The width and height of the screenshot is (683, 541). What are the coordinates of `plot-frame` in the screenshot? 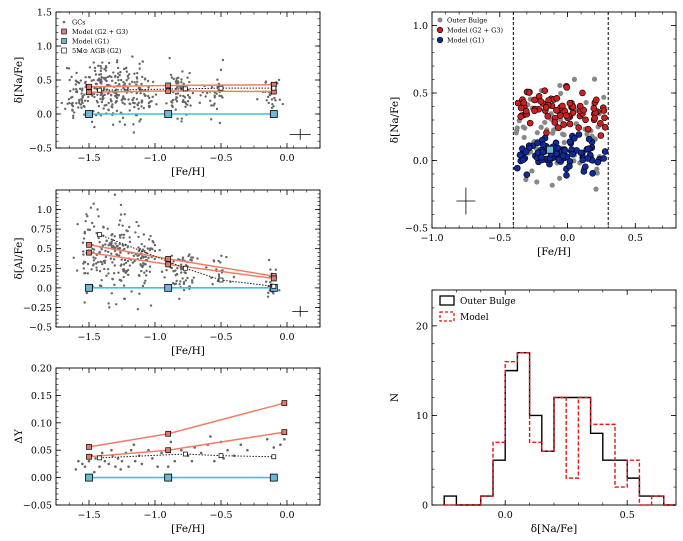 It's located at (188, 436).